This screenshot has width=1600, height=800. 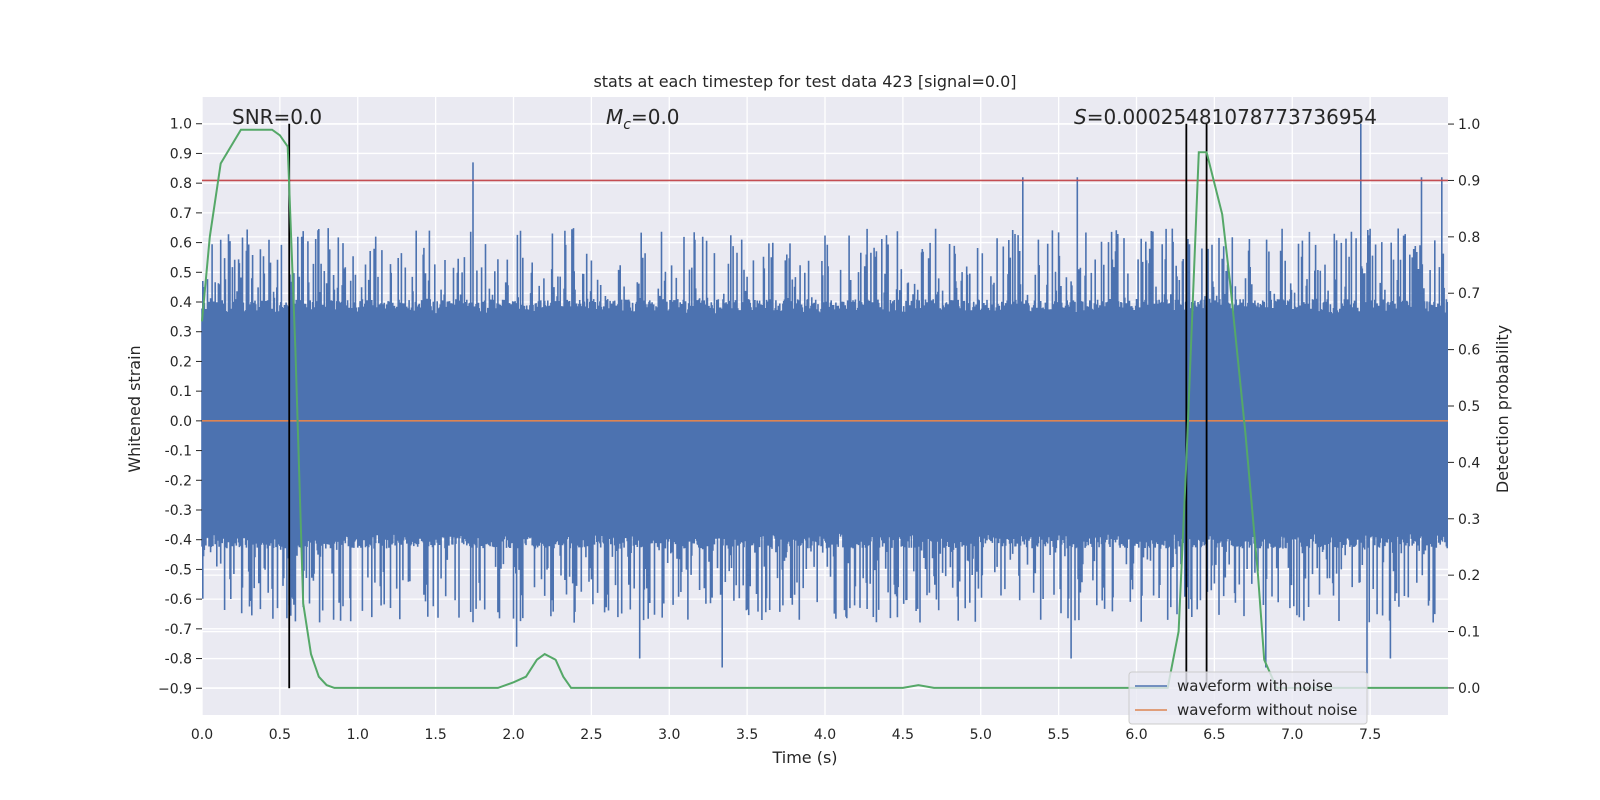 What do you see at coordinates (1469, 463) in the screenshot?
I see `y2-tick-label: 0.4` at bounding box center [1469, 463].